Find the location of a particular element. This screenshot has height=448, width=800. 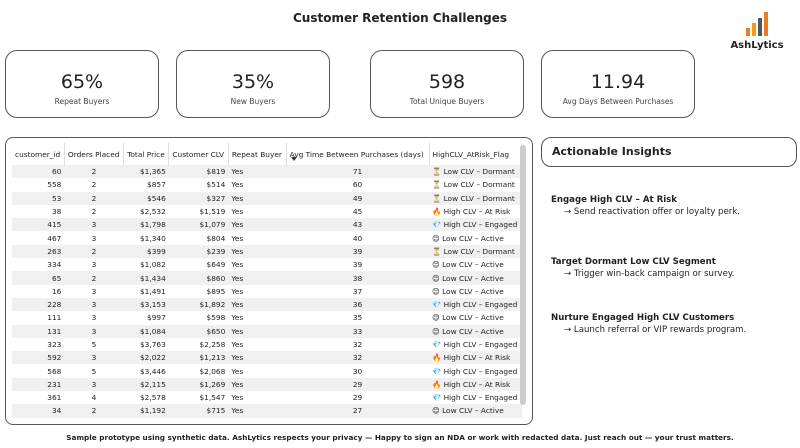

table-cell: $1,079 is located at coordinates (198, 225).